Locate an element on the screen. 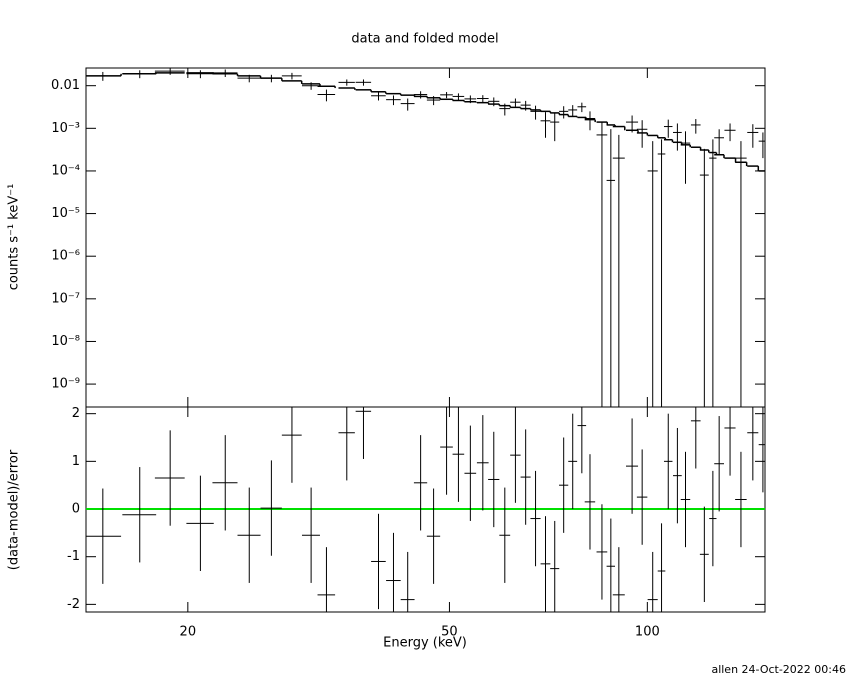  y-tick-label: 10⁻³ is located at coordinates (65, 128).